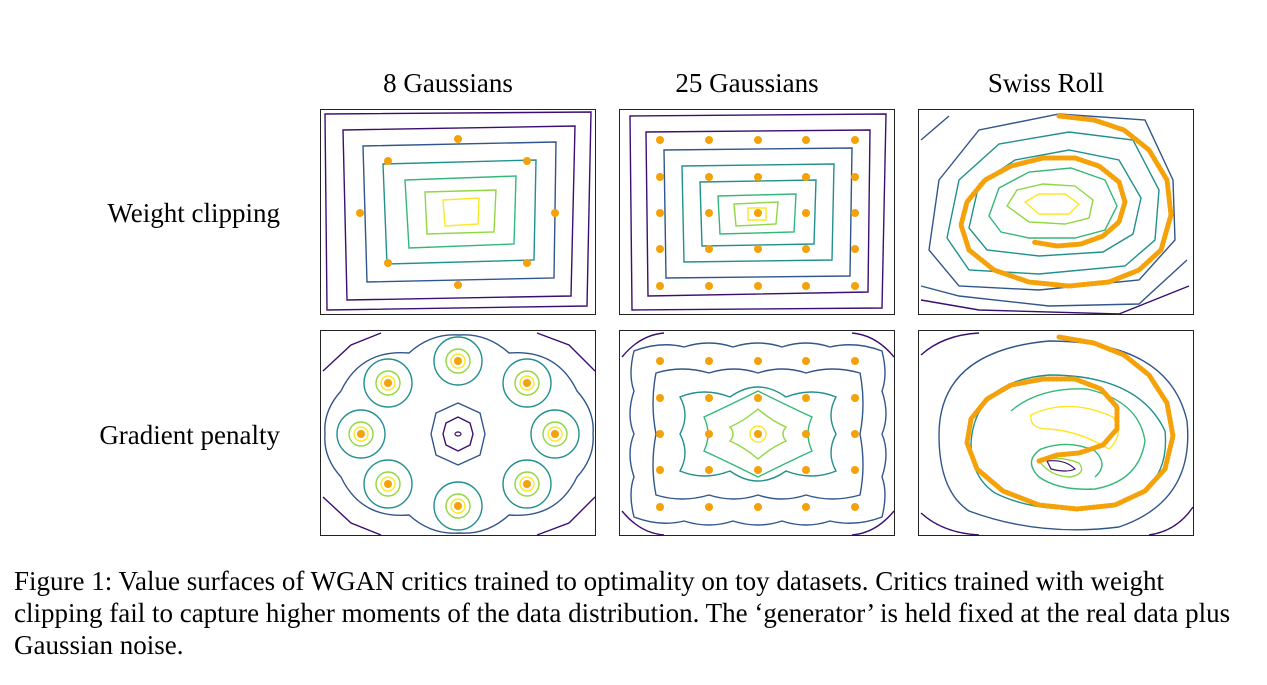 The image size is (1267, 685). What do you see at coordinates (458, 212) in the screenshot?
I see `panel-weight-clipping-8-gaussians` at bounding box center [458, 212].